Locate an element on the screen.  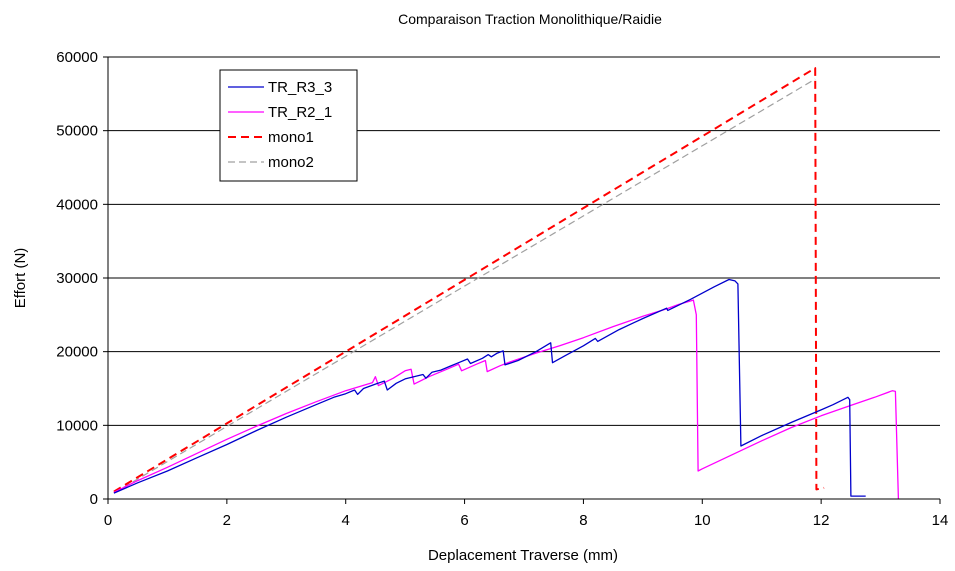
x-tick-labels: 0 2 4 6 8 10 12 14 is located at coordinates (526, 520).